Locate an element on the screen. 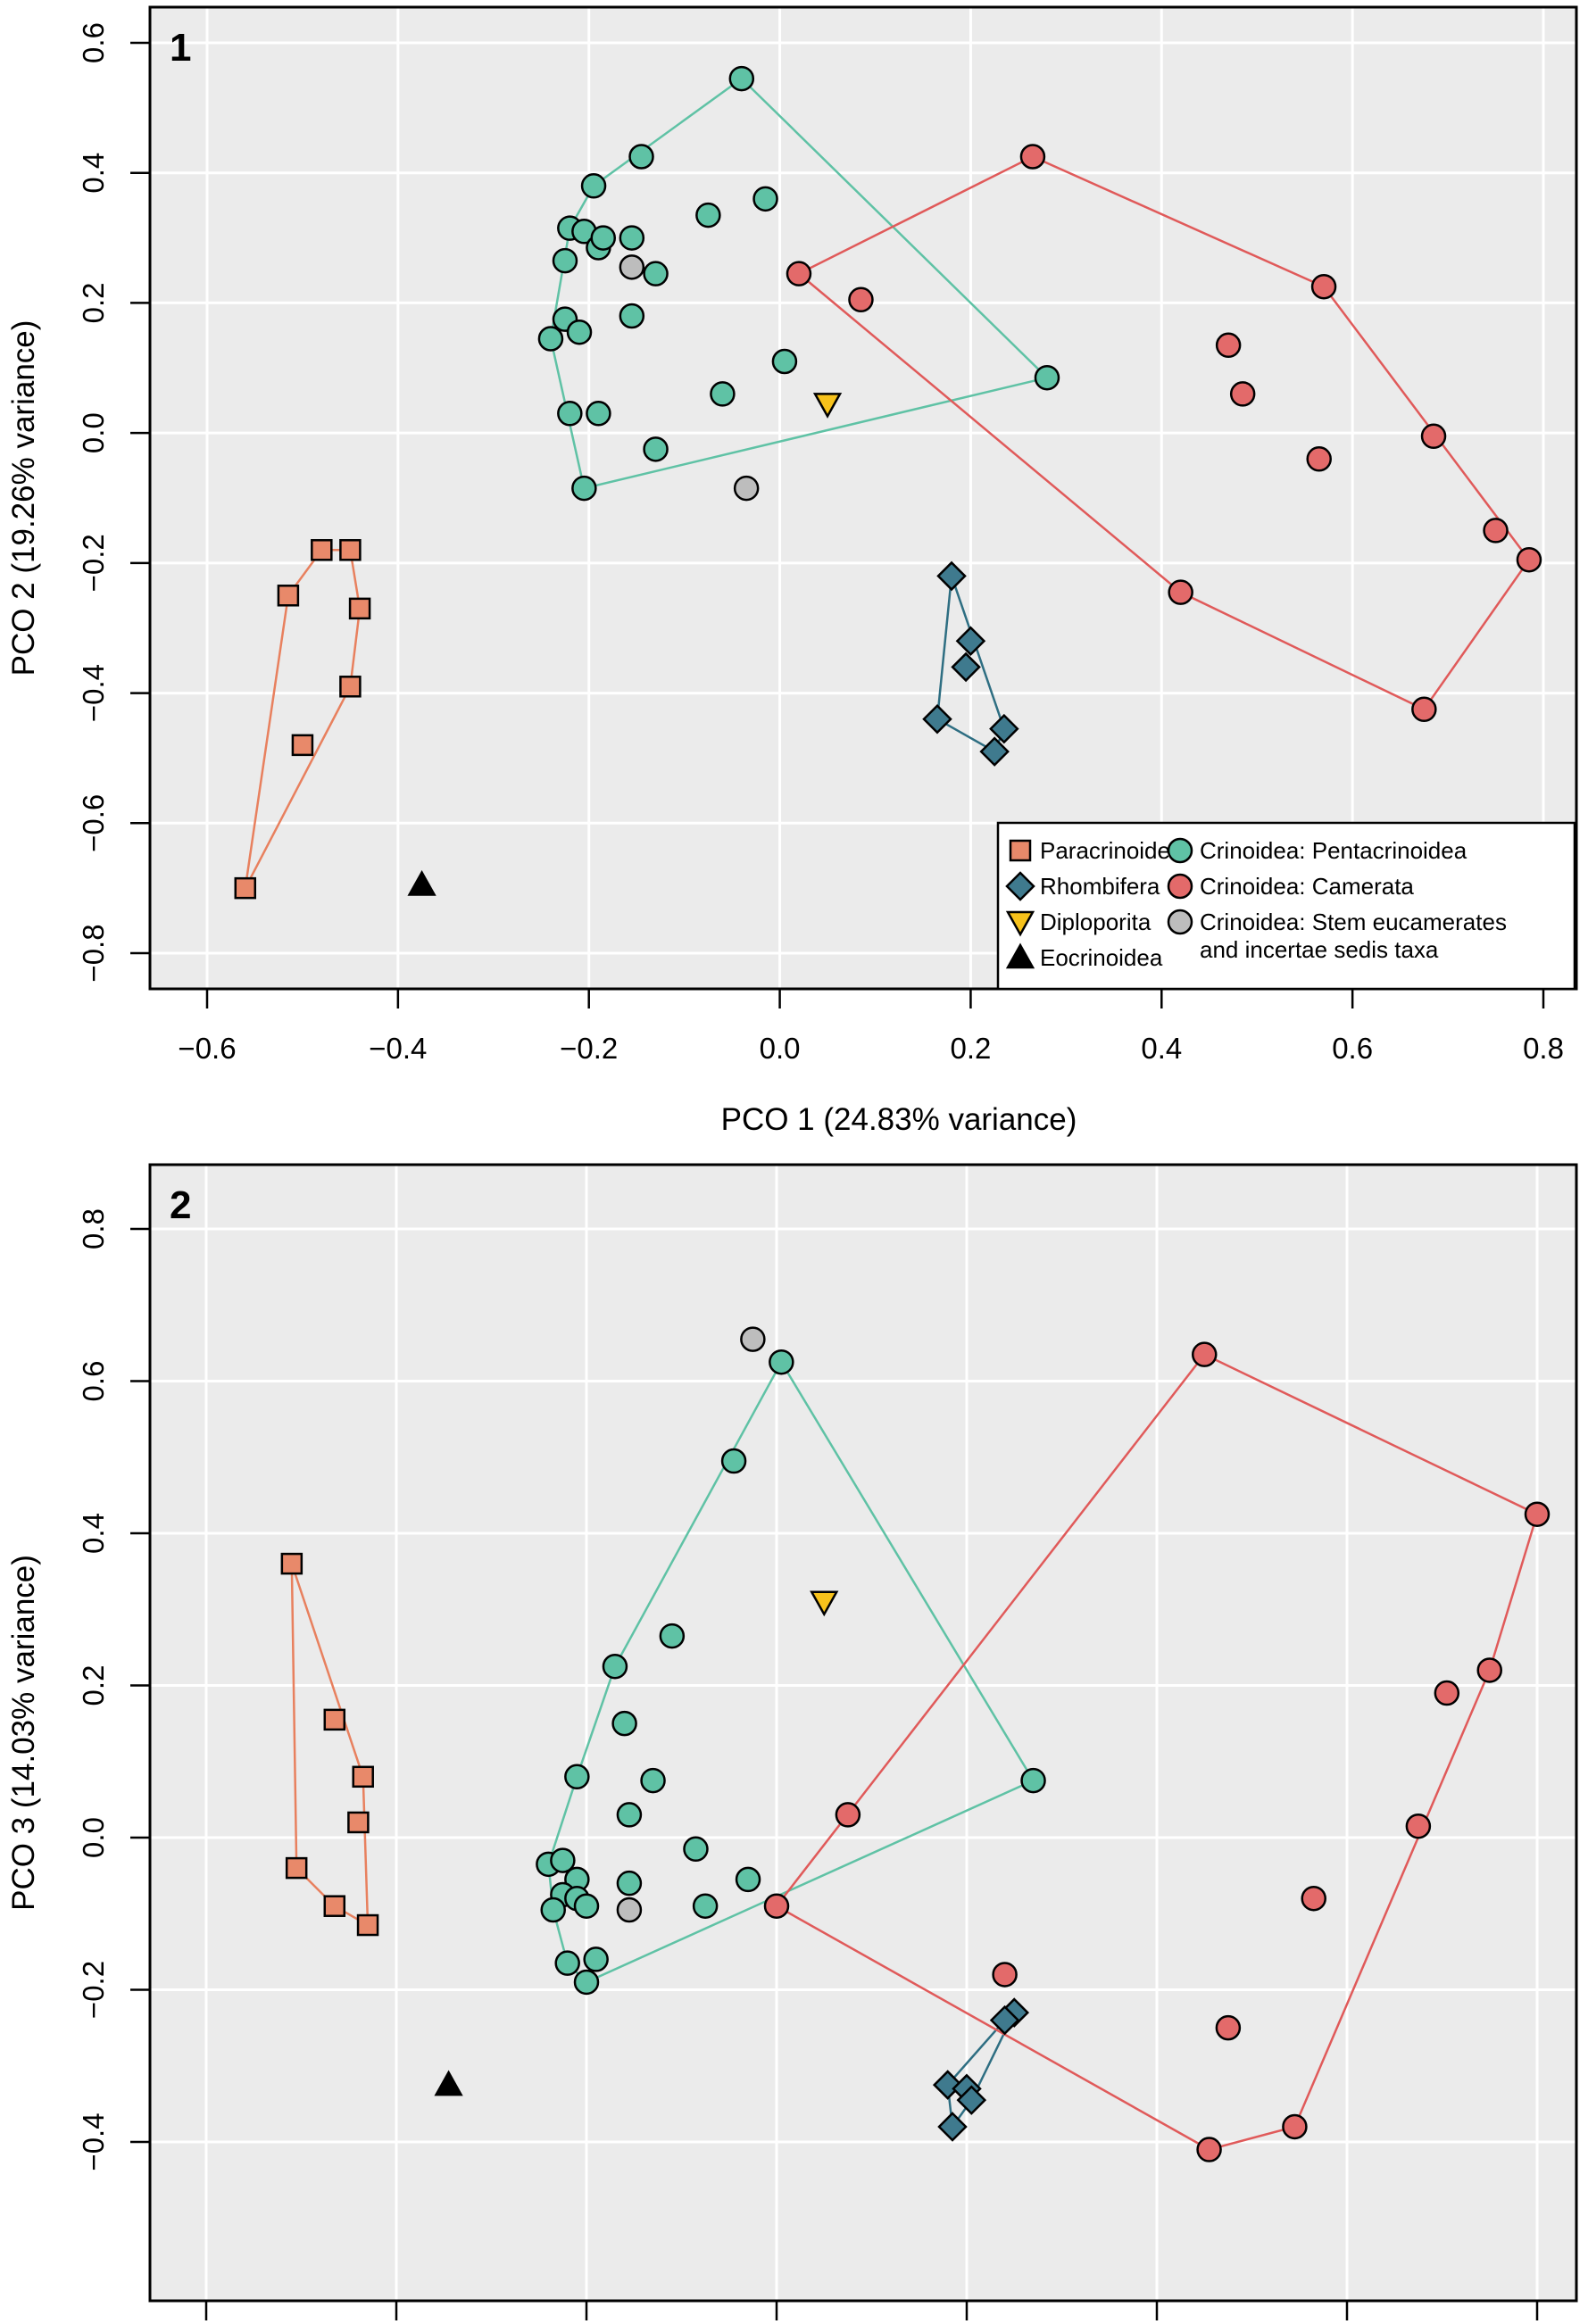 The image size is (1588, 2324). y-axis-title: PCO 2 (19.26% variance) is located at coordinates (24, 498).